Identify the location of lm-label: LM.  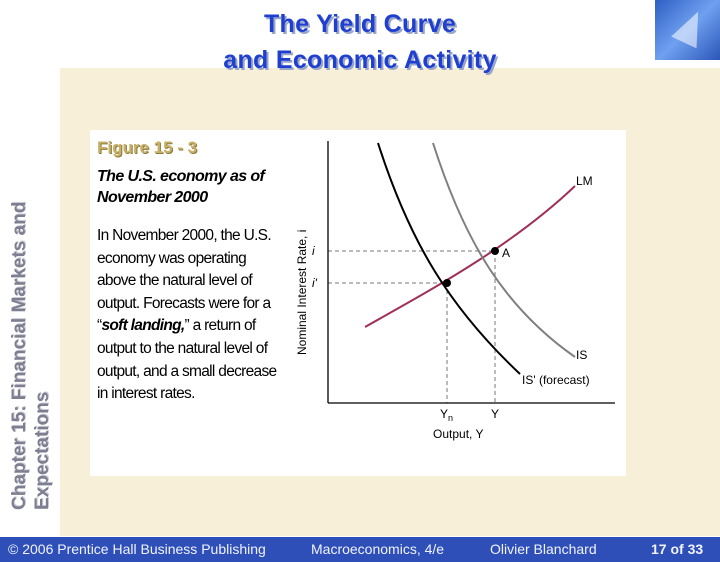
(584, 181).